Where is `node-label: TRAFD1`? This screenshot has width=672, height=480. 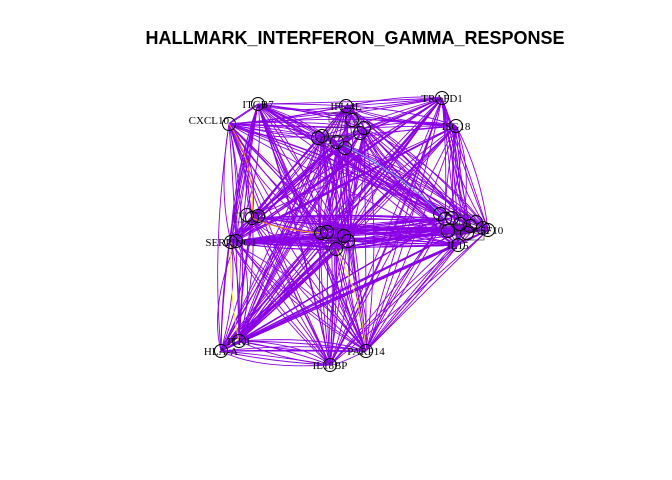 node-label: TRAFD1 is located at coordinates (442, 99).